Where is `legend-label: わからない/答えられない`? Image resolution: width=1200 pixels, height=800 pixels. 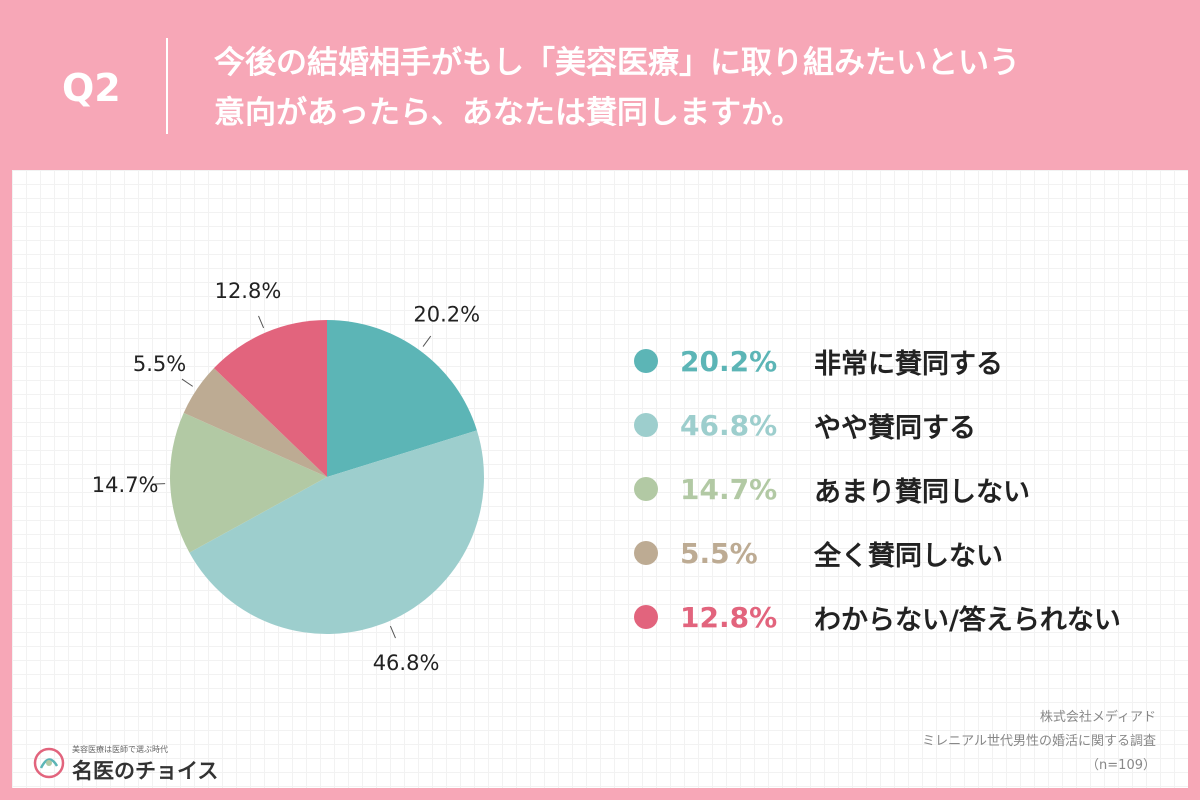 legend-label: わからない/答えられない is located at coordinates (967, 620).